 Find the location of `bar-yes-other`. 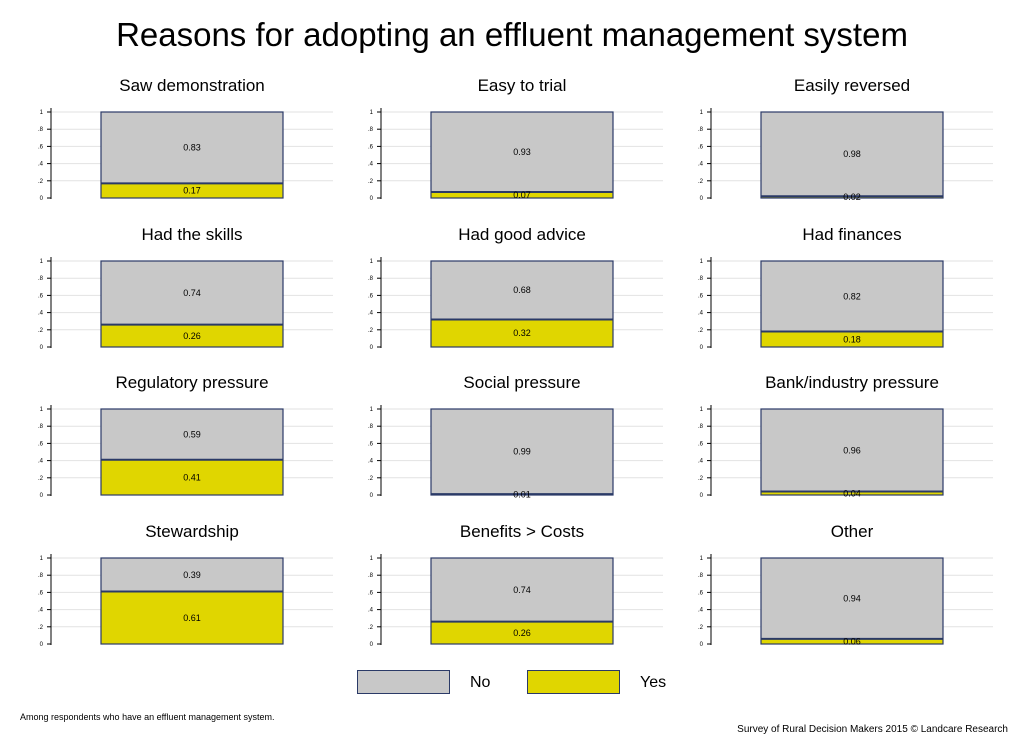

bar-yes-other is located at coordinates (852, 641).